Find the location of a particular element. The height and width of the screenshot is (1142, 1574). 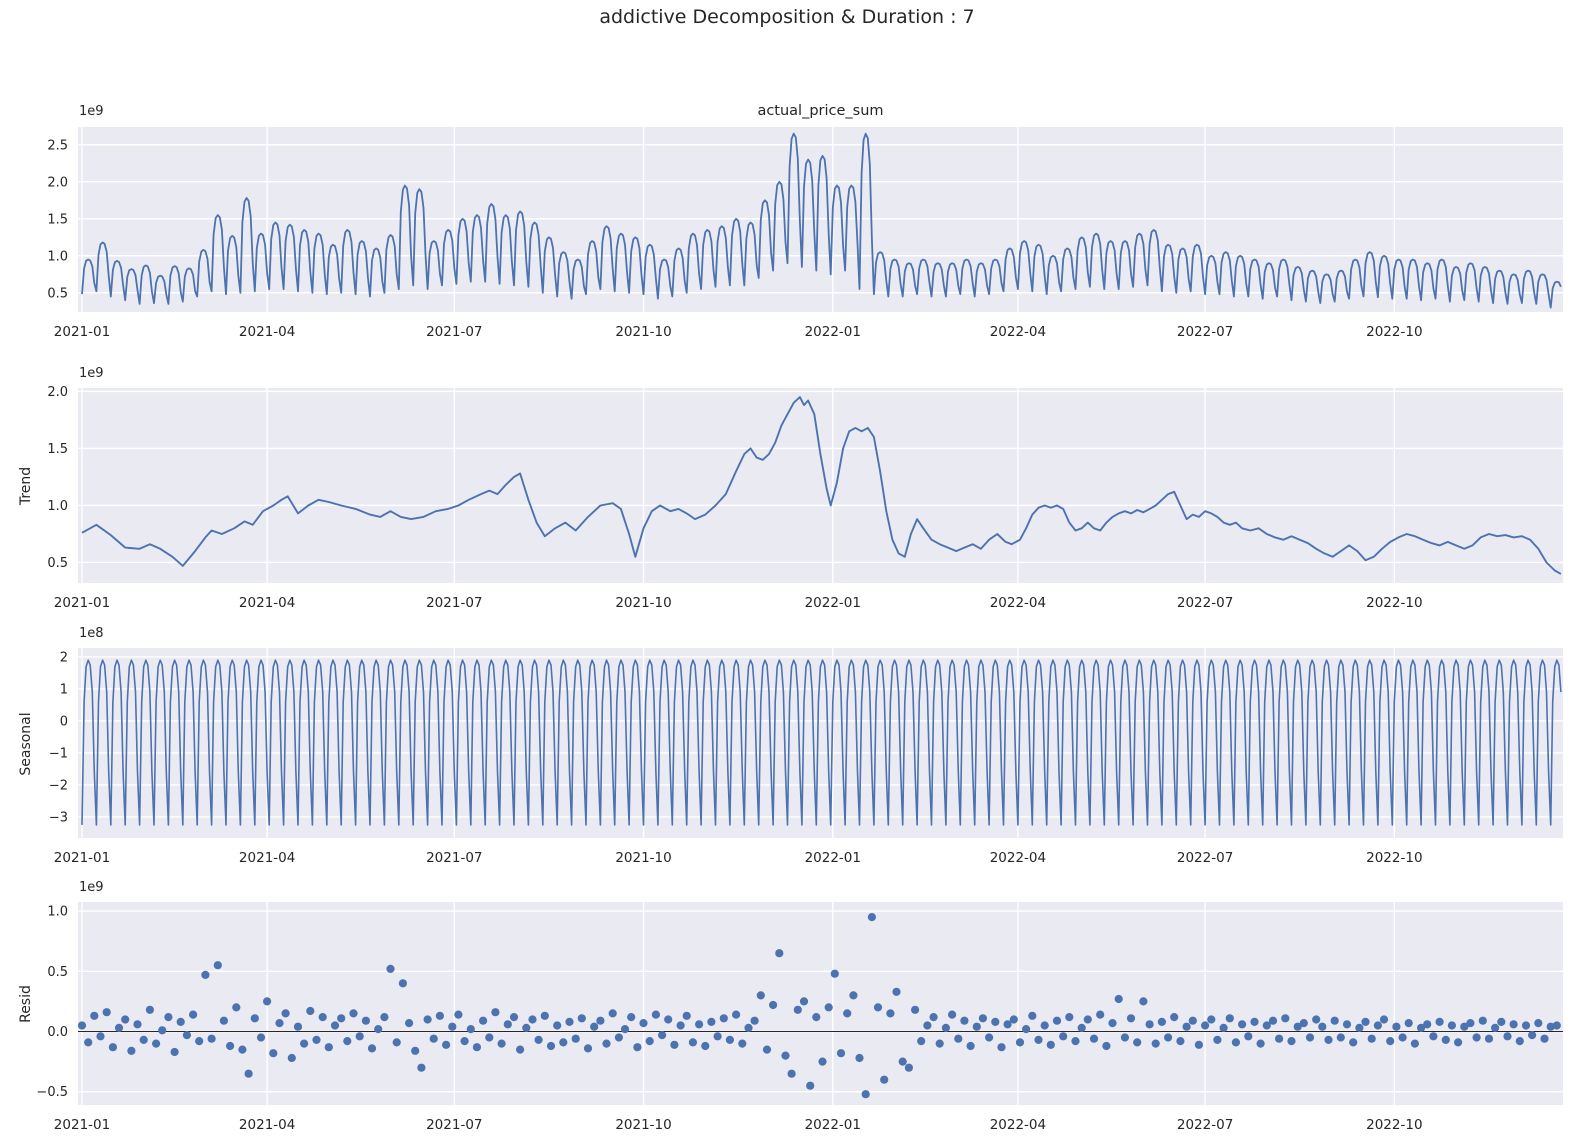

observed-x-tick-label: 2022-04 is located at coordinates (1018, 332).